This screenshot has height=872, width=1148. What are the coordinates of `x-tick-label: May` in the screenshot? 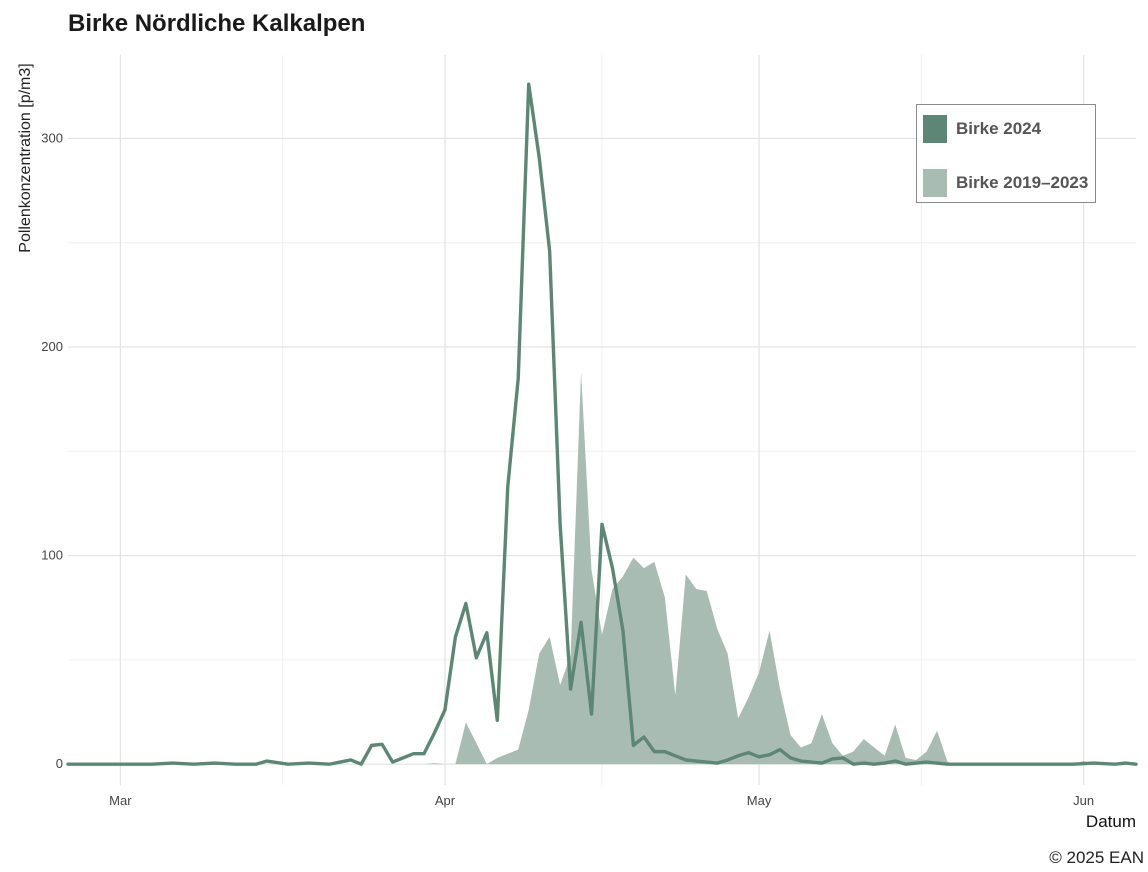 It's located at (759, 800).